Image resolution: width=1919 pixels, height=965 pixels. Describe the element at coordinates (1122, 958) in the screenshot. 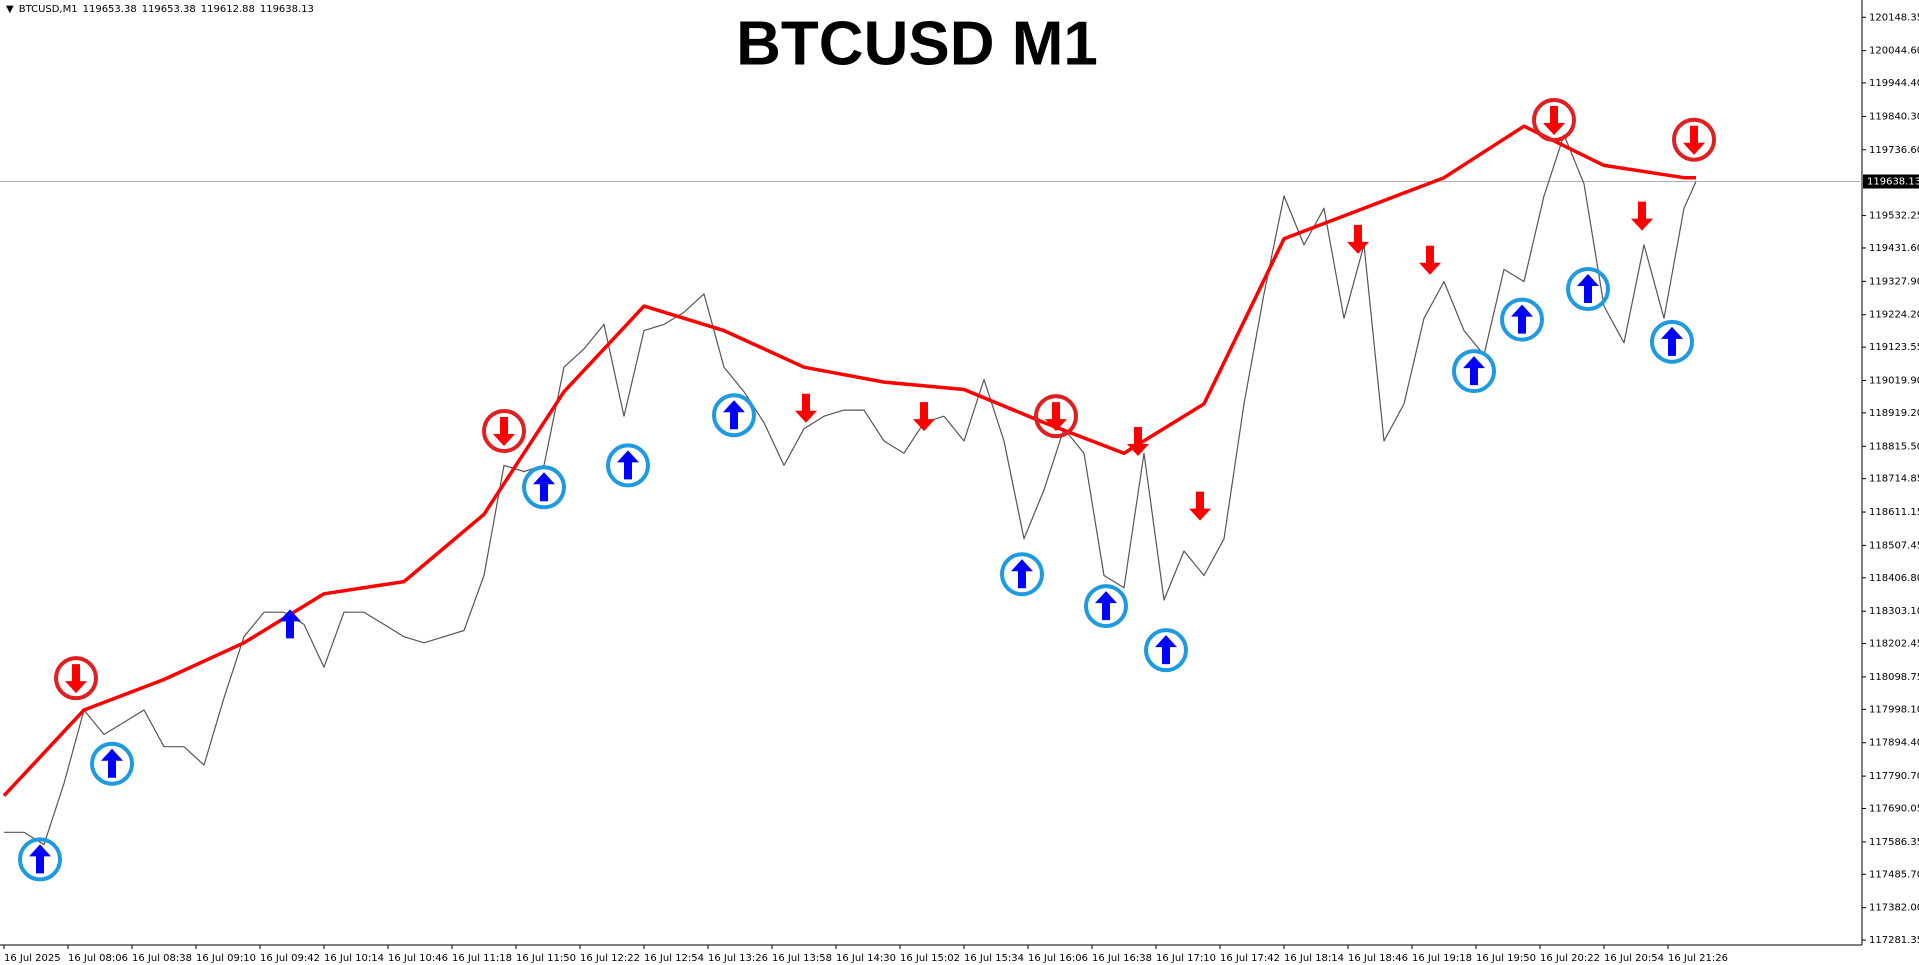

I see `x-tick-label: 16 Jul 16:38` at that location.